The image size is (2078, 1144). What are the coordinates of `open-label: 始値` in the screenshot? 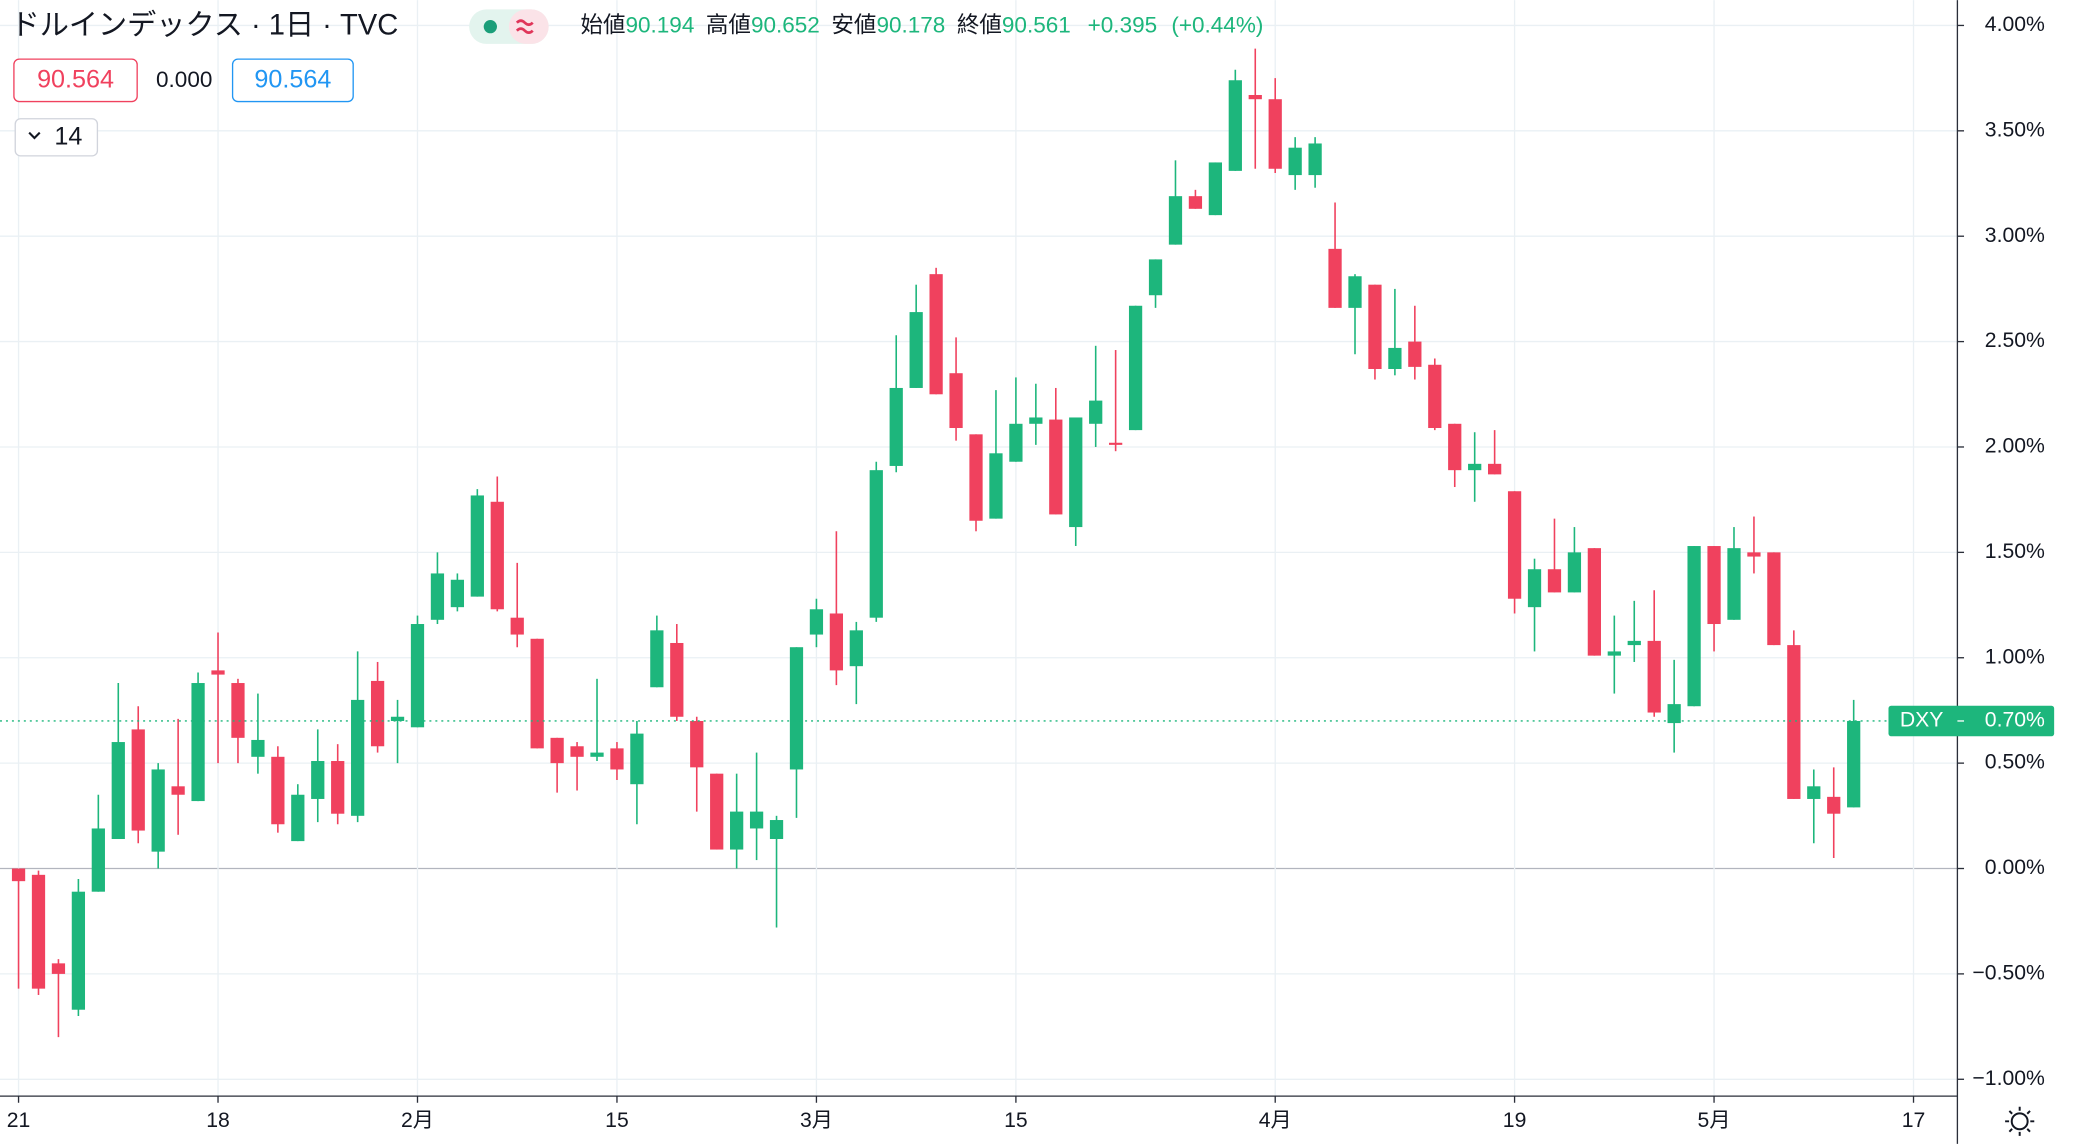 It's located at (602, 25).